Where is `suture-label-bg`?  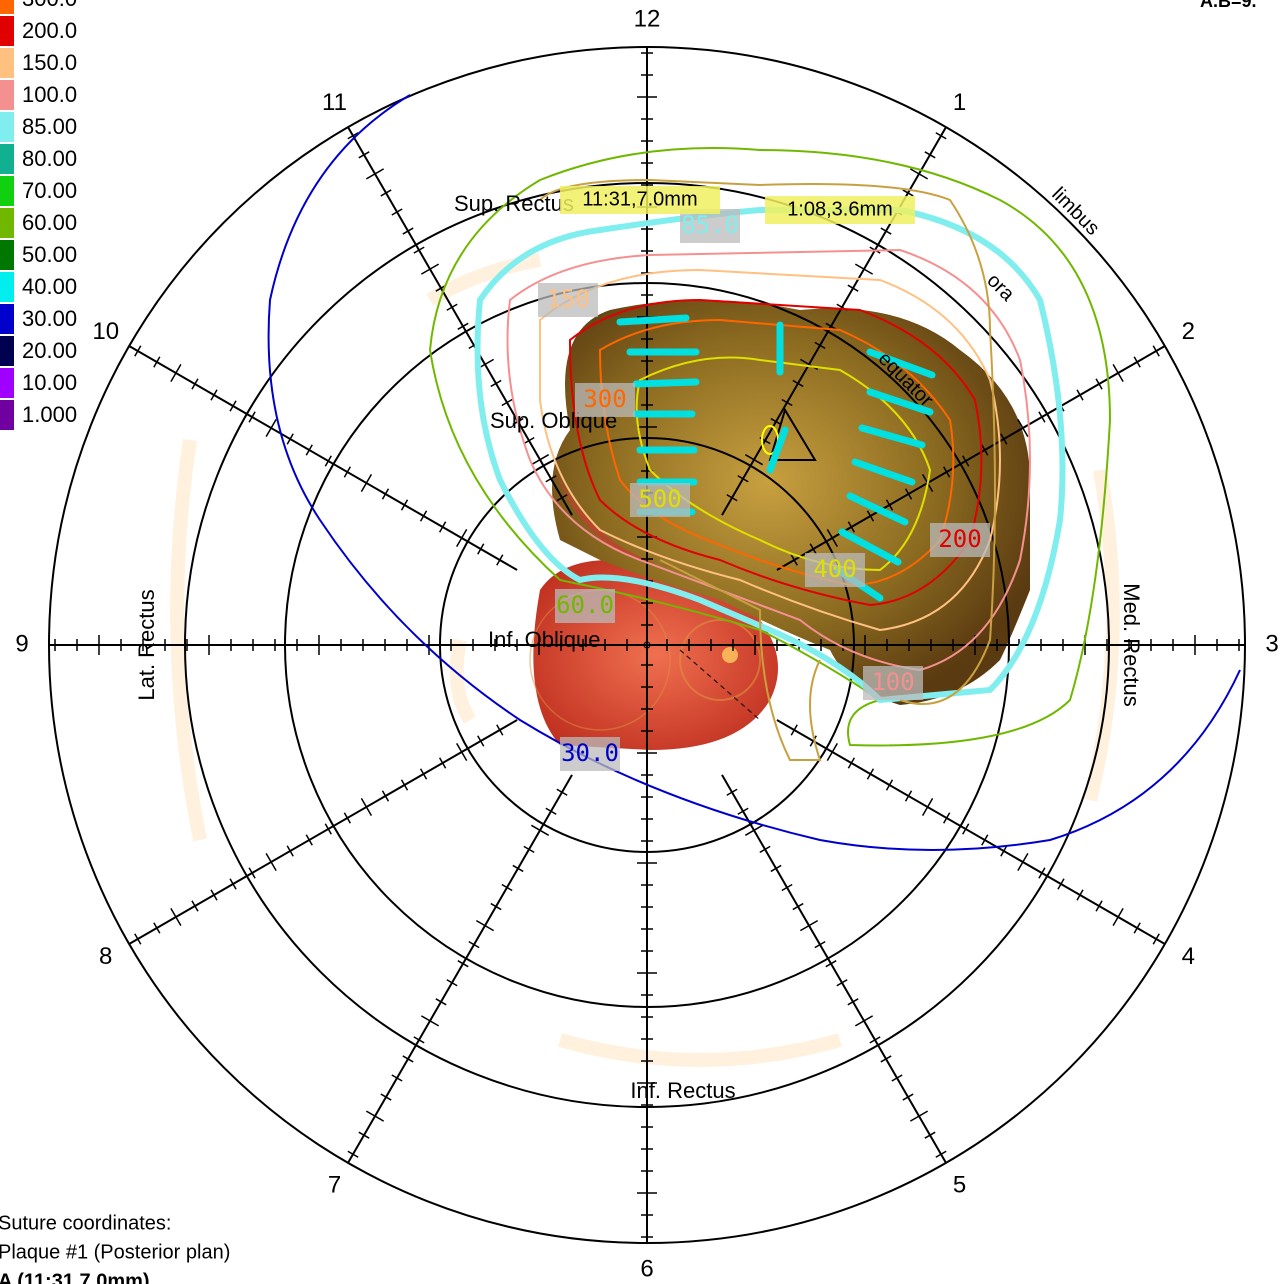
suture-label-bg is located at coordinates (640, 200).